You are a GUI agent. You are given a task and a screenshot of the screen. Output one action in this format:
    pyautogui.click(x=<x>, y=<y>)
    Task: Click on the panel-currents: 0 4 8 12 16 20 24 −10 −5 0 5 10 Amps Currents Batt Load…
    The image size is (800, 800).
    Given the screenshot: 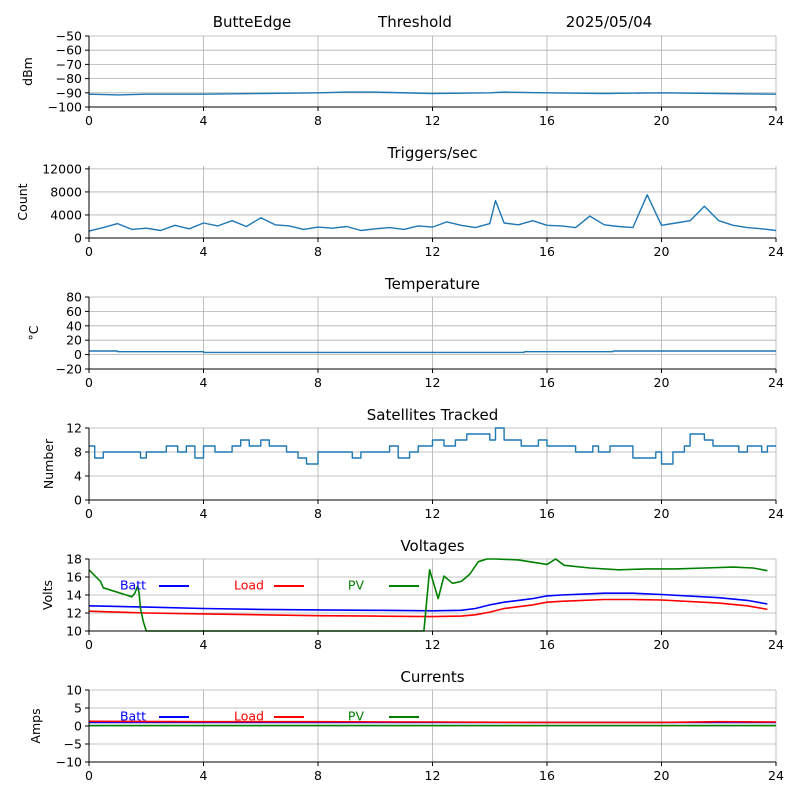 What is the action you would take?
    pyautogui.click(x=406, y=725)
    